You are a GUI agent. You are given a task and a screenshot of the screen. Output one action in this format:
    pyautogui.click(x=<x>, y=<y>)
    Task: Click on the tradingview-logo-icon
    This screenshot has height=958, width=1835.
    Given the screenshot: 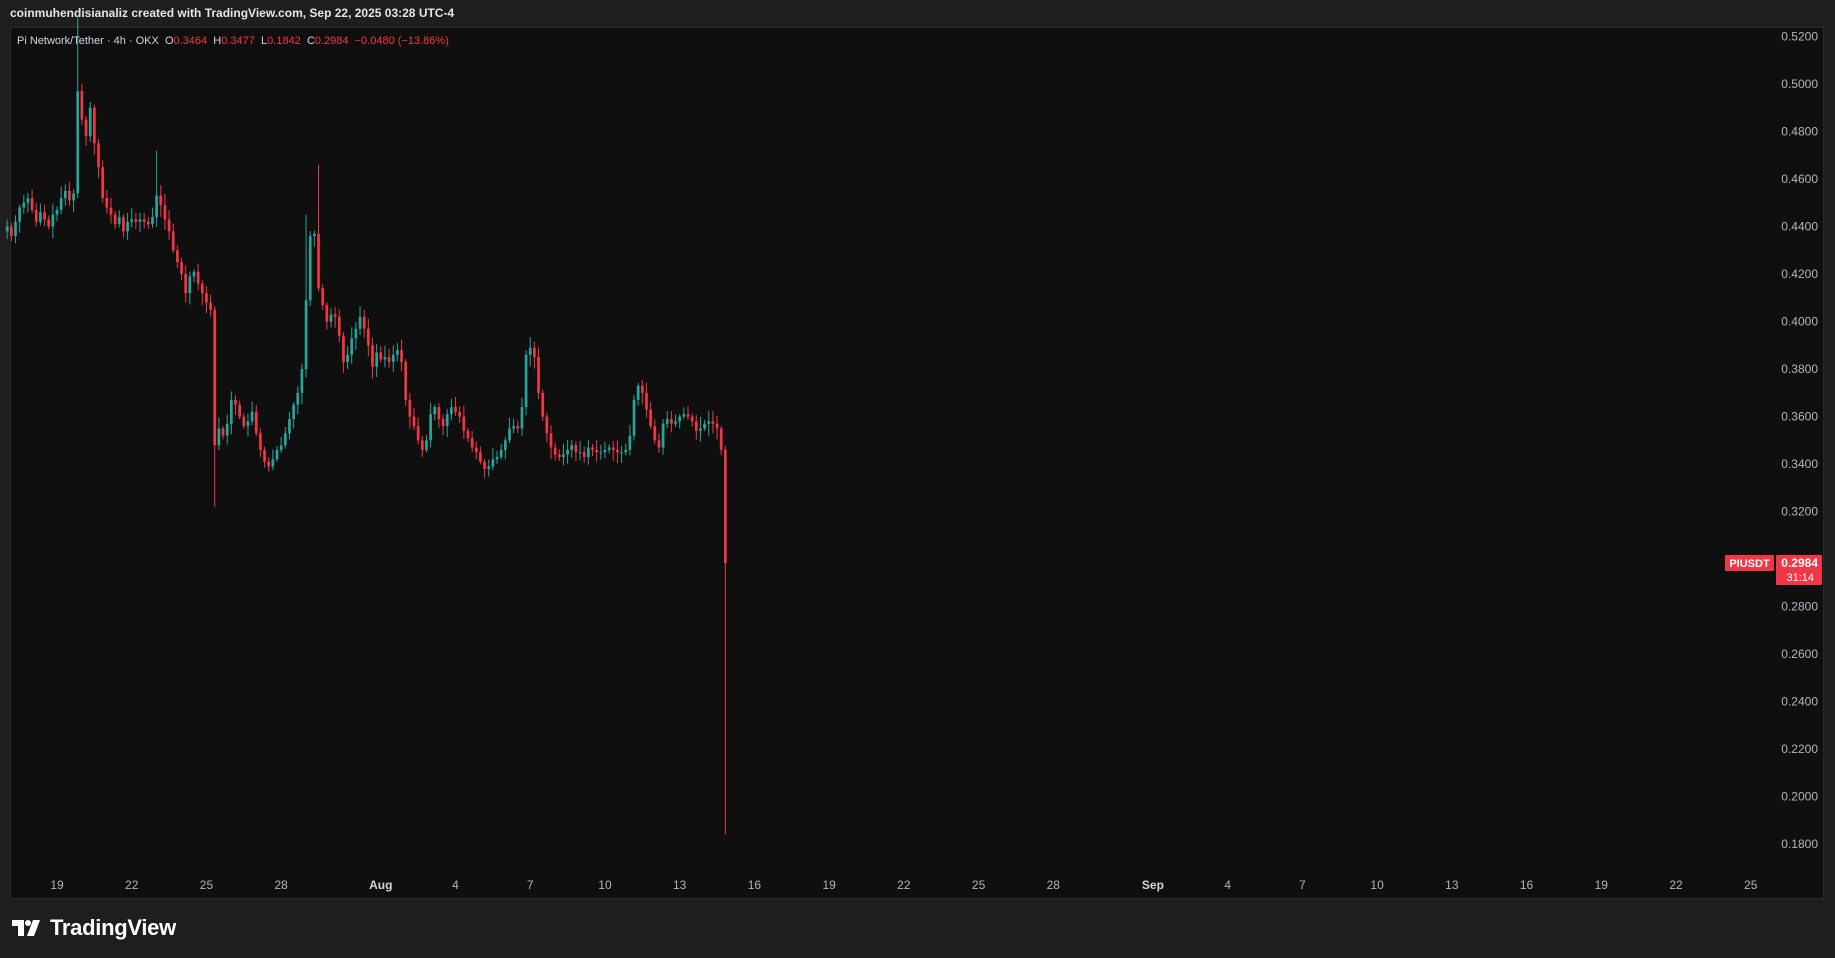 What is the action you would take?
    pyautogui.click(x=26, y=928)
    